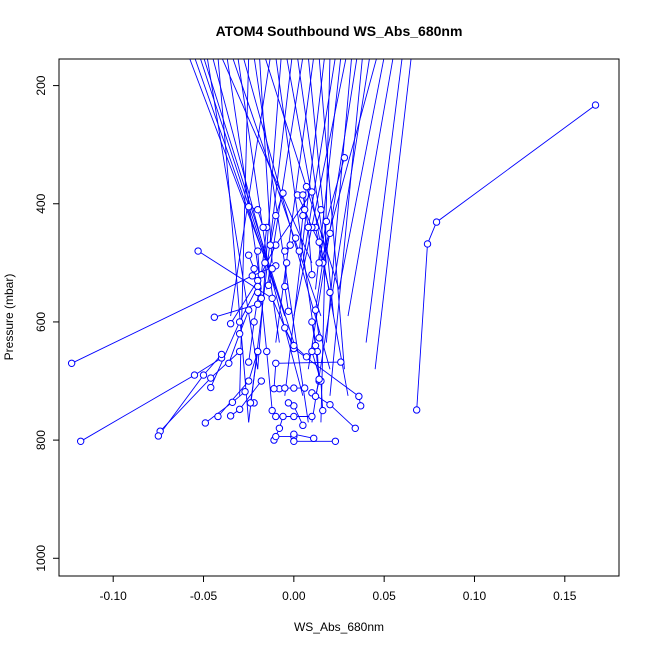 The height and width of the screenshot is (650, 650). Describe the element at coordinates (338, 589) in the screenshot. I see `x-axis: -0.10 -0.05 0.00 0.05 0.10 0.15` at that location.